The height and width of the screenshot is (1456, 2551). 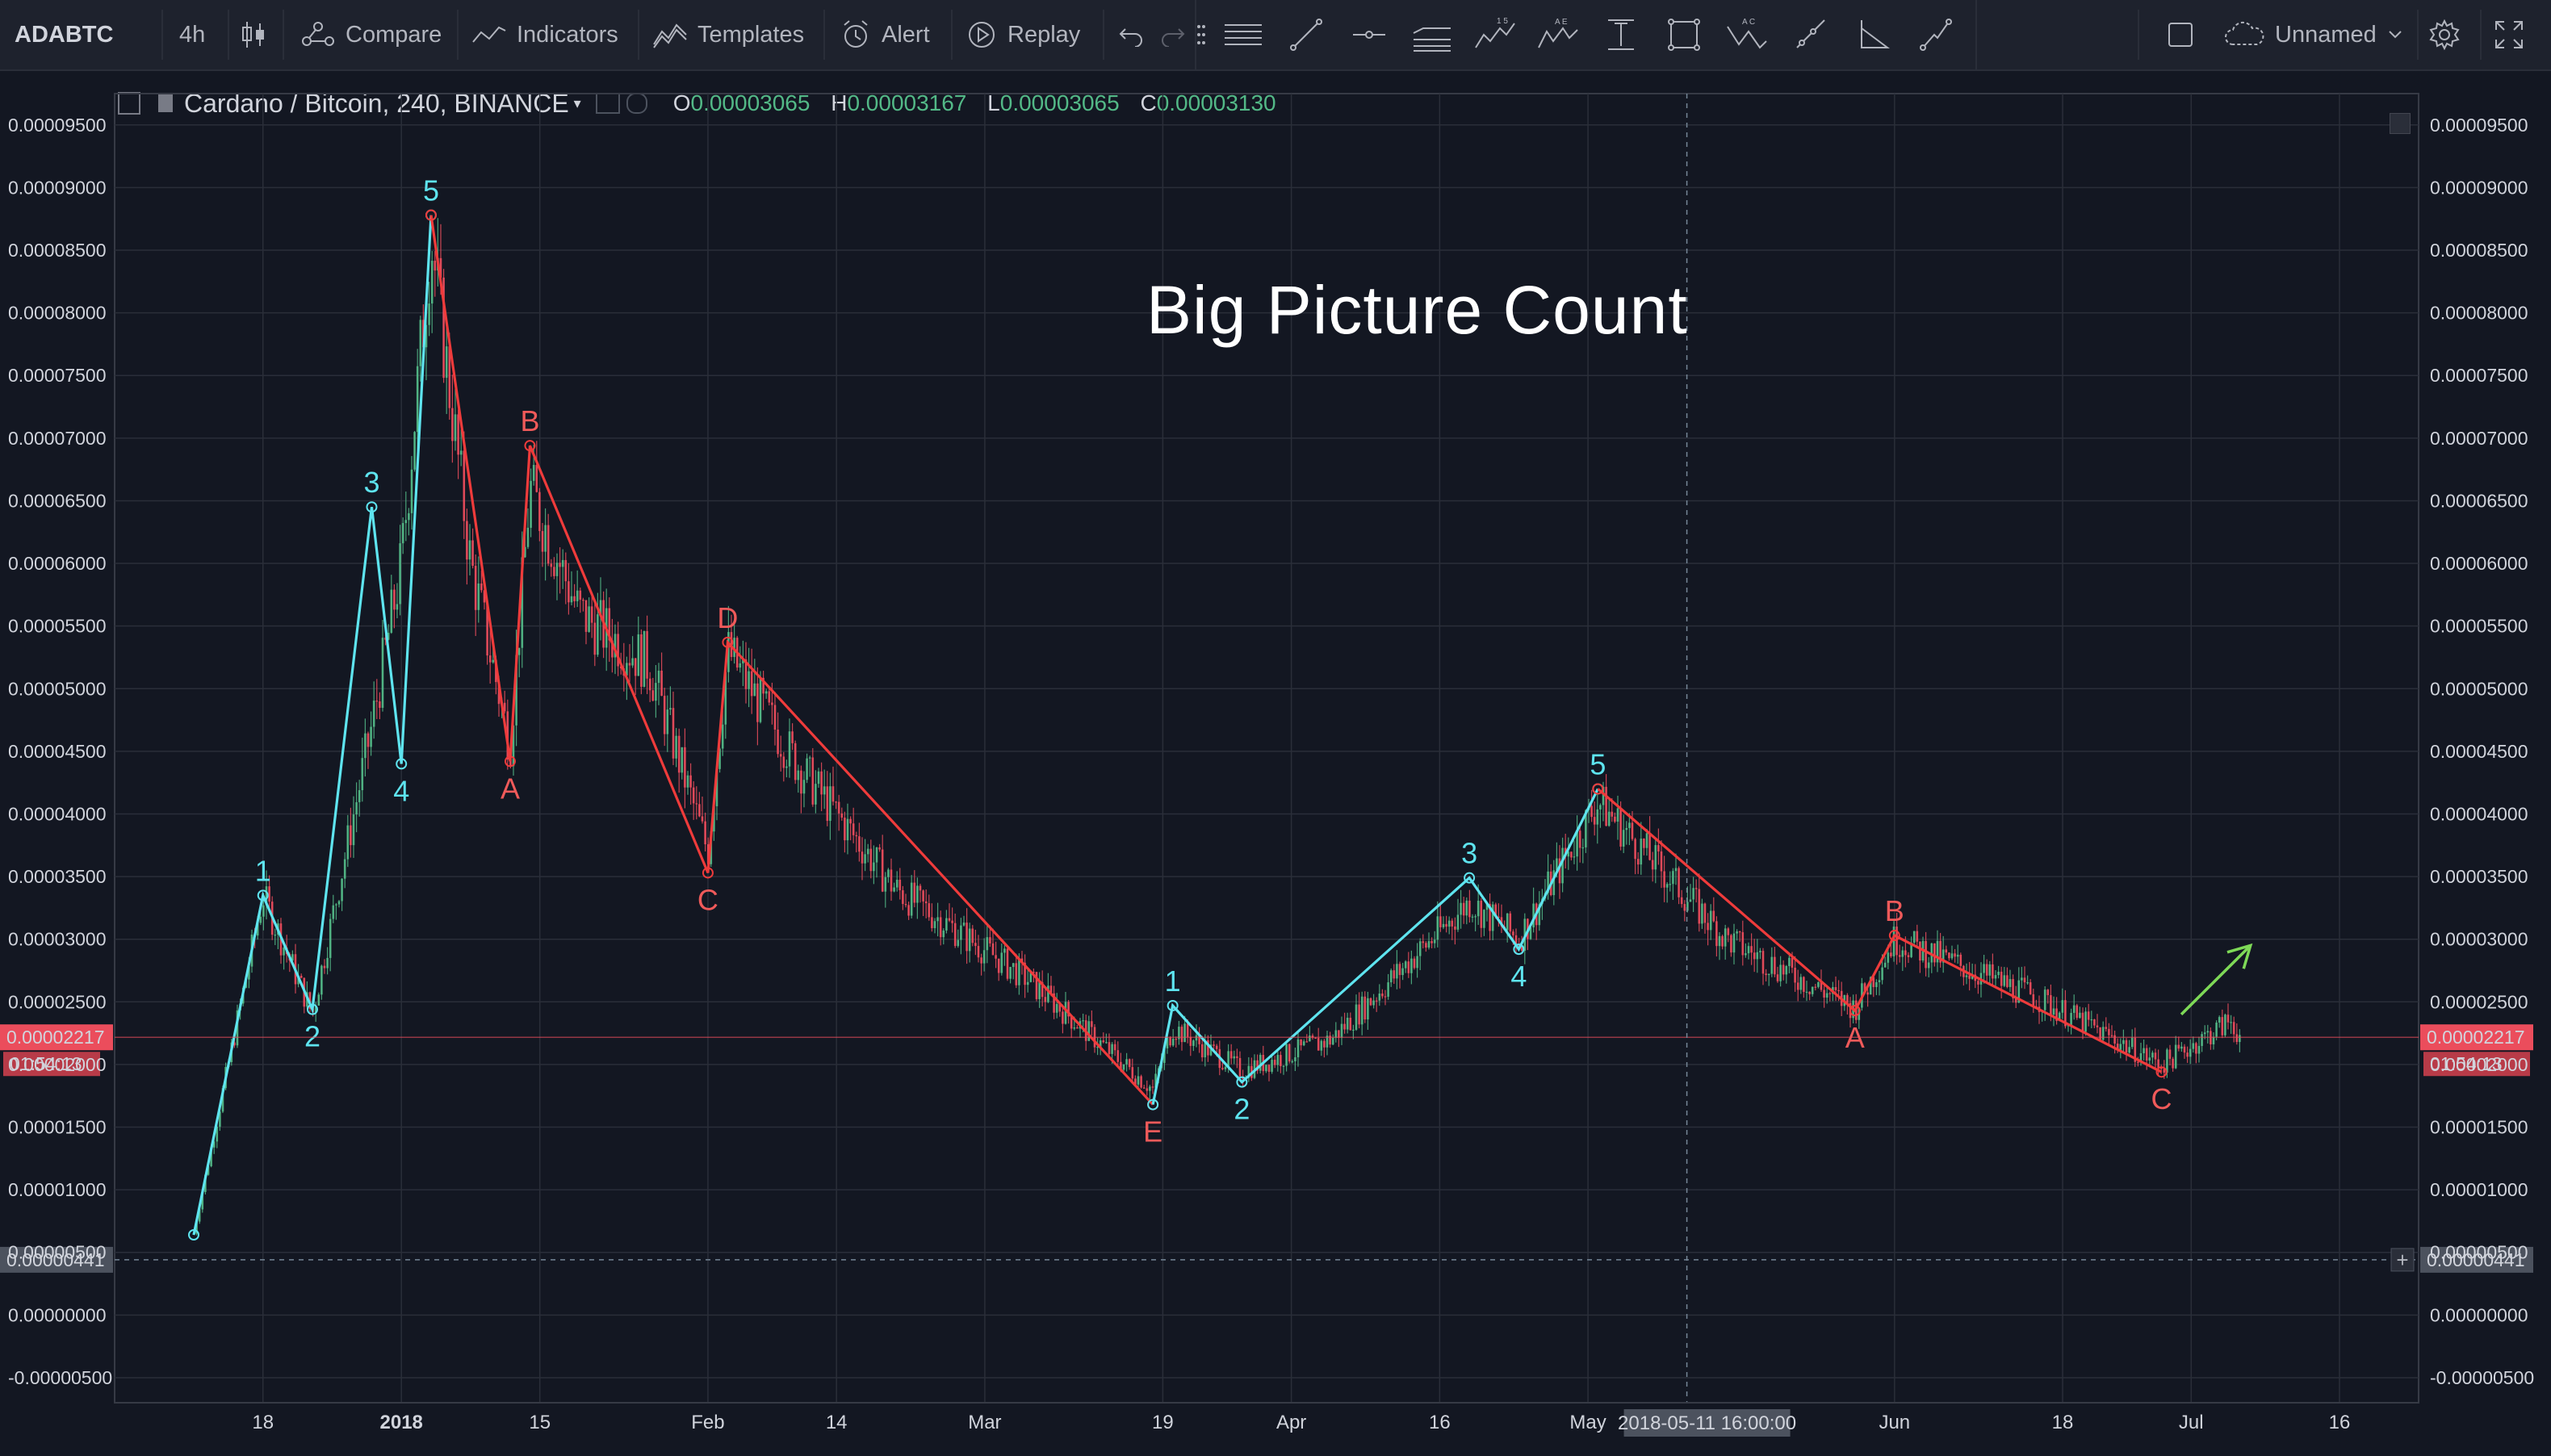 I want to click on series-settings-icon, so click(x=636, y=104).